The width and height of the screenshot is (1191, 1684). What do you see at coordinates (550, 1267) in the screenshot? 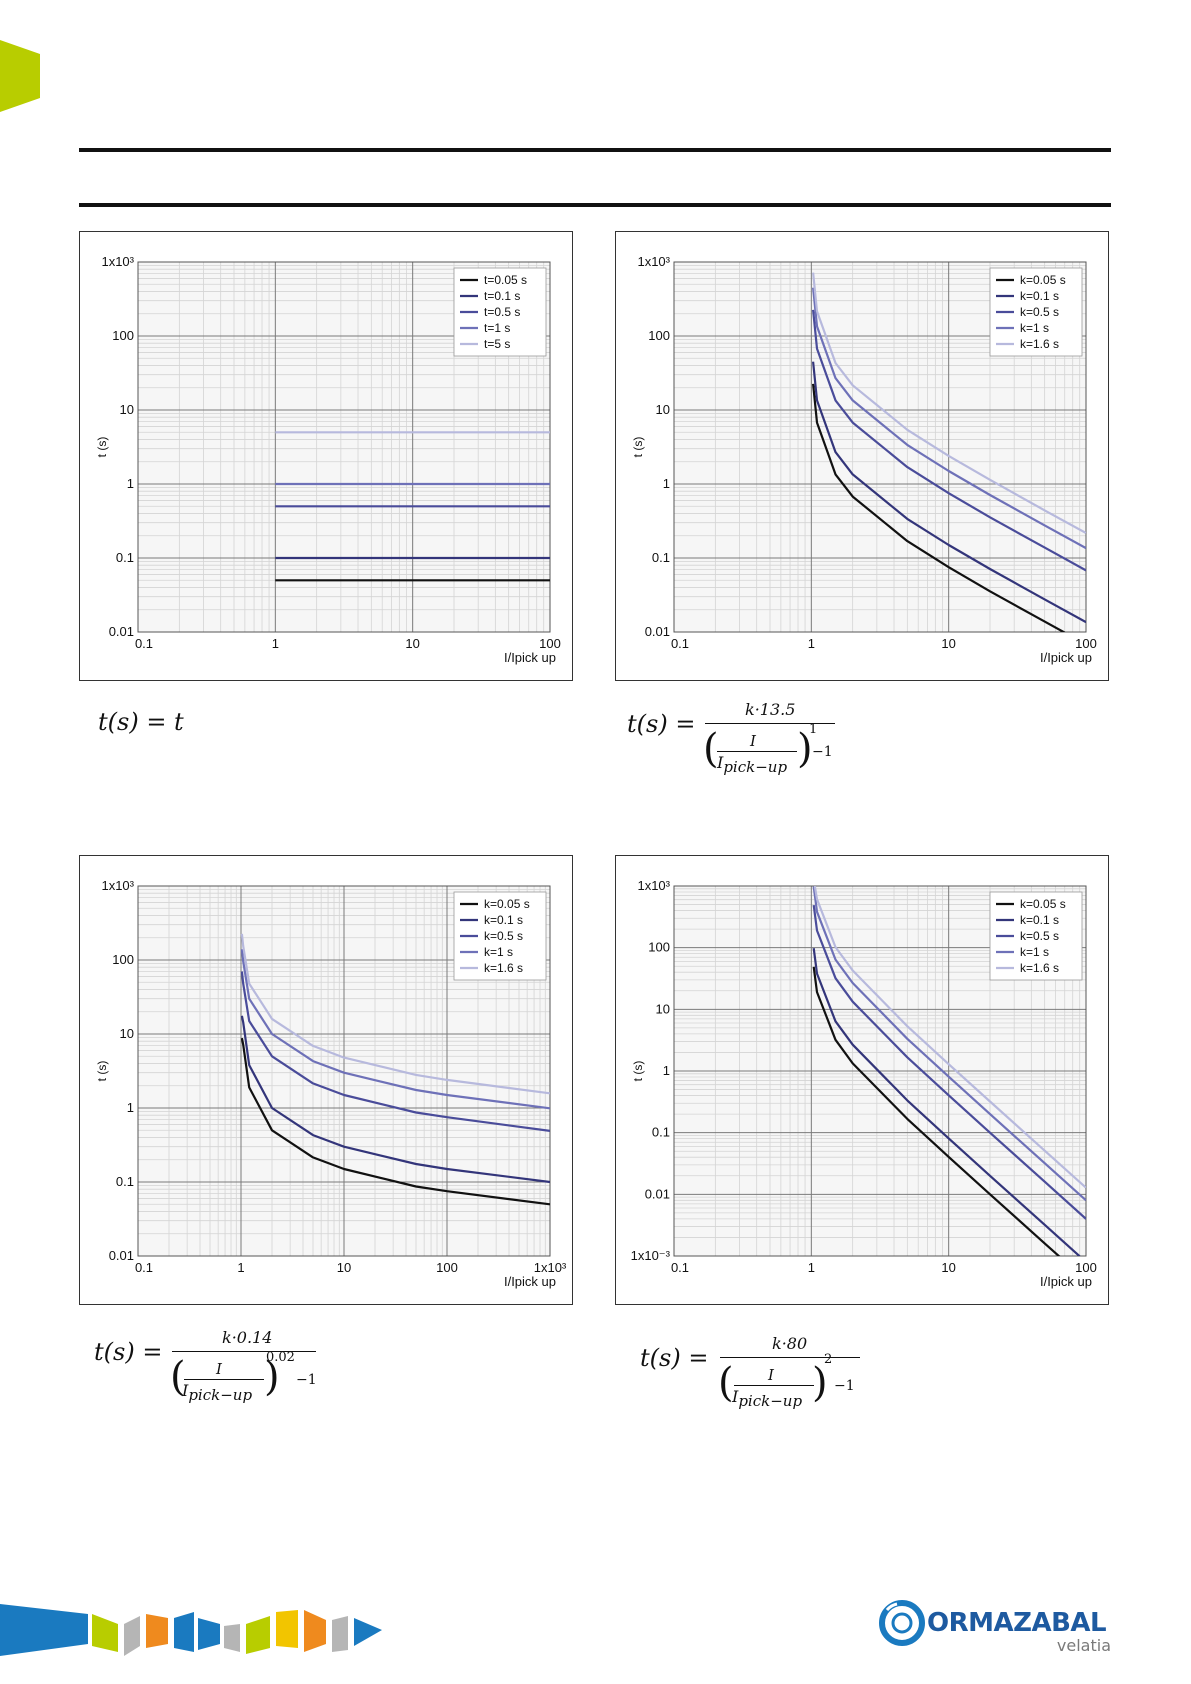
I see `x-tick-label: 1x10³` at bounding box center [550, 1267].